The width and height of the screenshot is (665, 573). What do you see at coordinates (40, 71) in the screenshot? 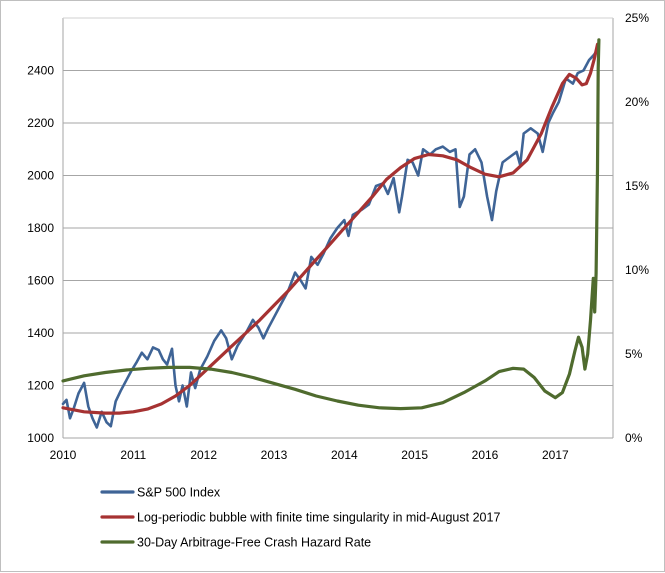
I see `y-left-tick-label: 2400` at bounding box center [40, 71].